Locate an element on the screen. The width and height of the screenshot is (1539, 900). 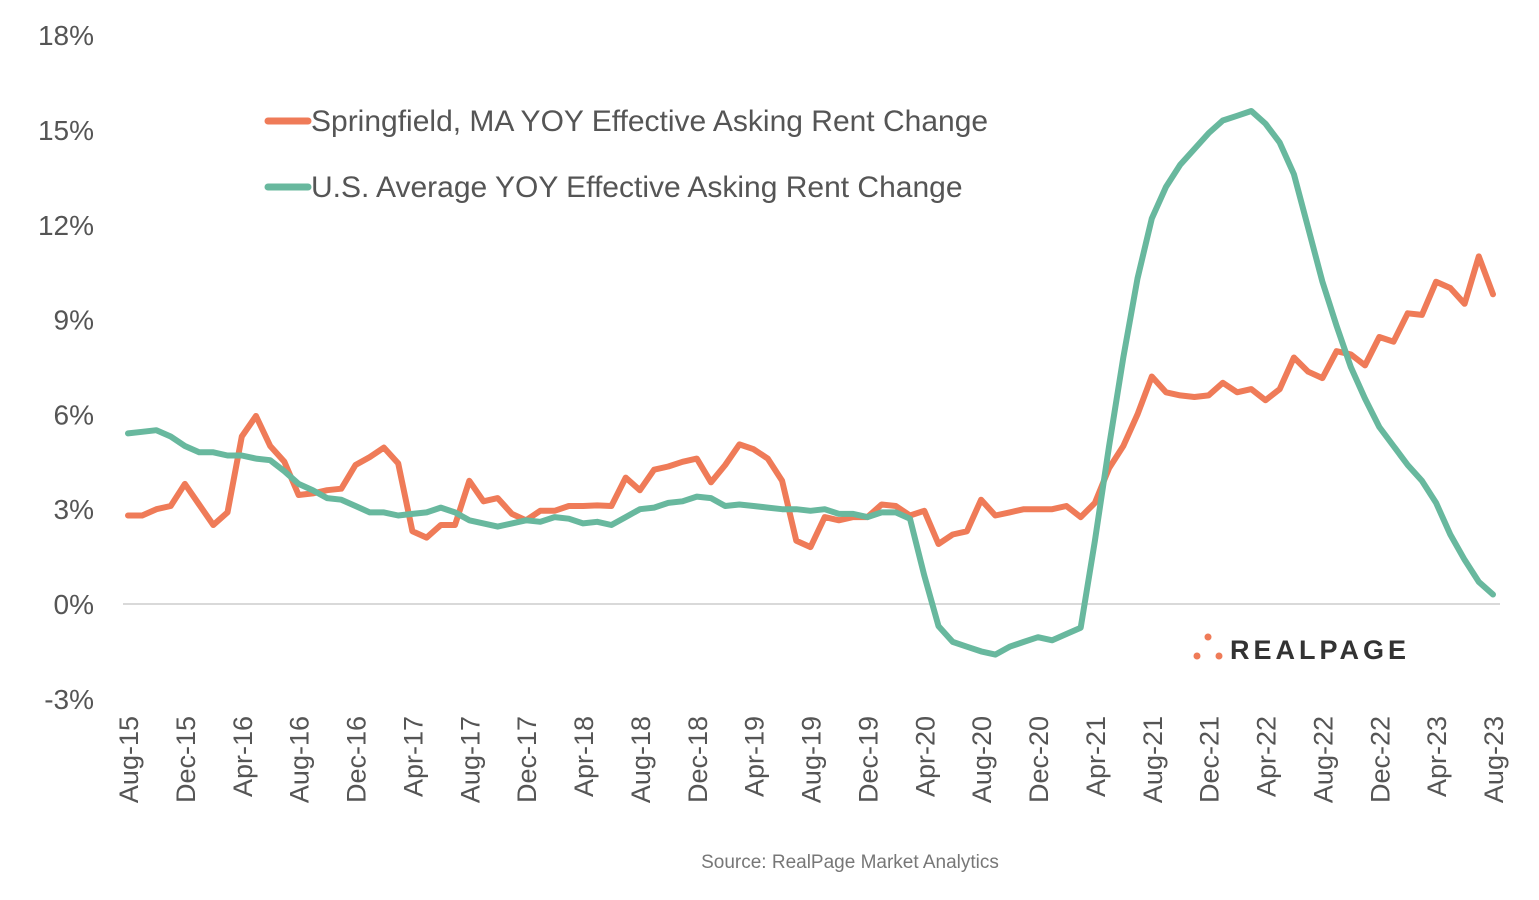
x-tick-label: Aug-16 is located at coordinates (300, 759).